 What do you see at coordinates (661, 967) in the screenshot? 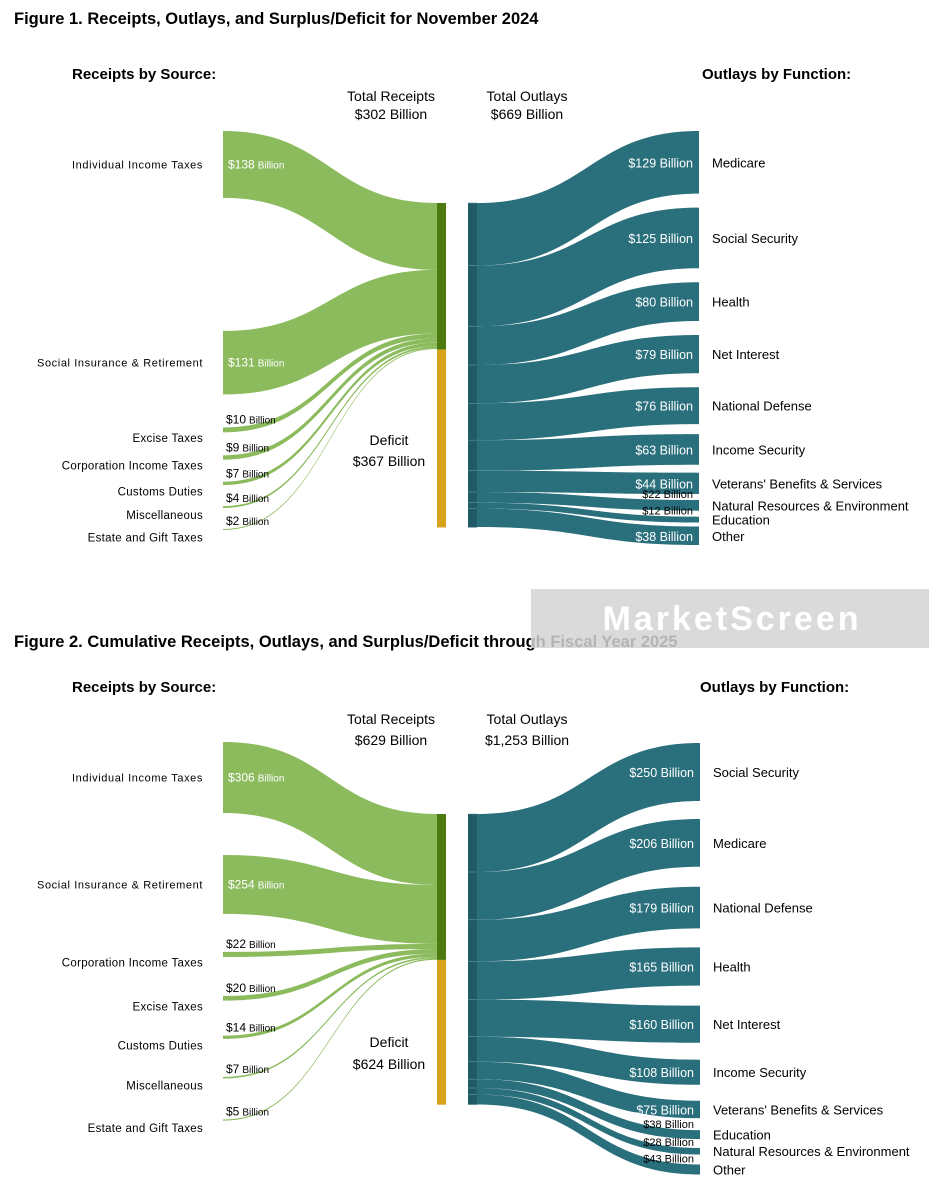
I see `outlay-value-label: $165 Billion` at bounding box center [661, 967].